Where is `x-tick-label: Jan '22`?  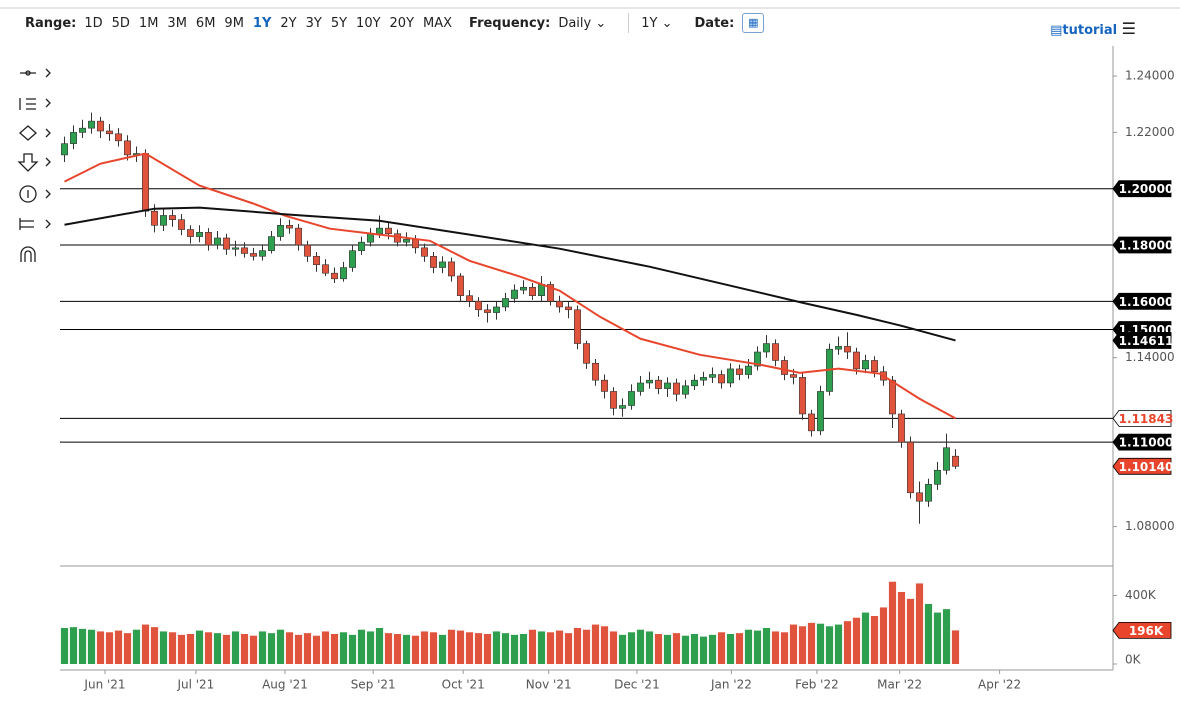
x-tick-label: Jan '22 is located at coordinates (731, 685).